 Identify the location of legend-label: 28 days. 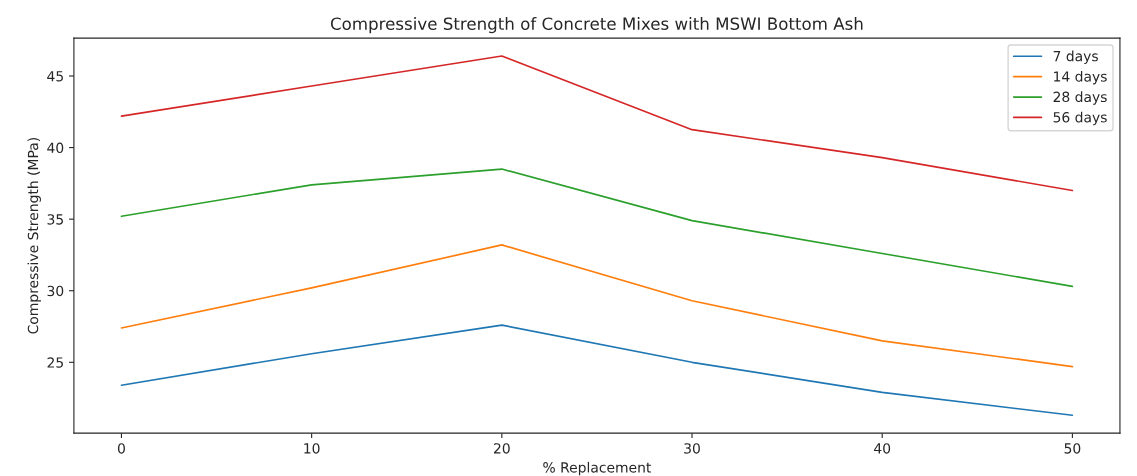
(1080, 98).